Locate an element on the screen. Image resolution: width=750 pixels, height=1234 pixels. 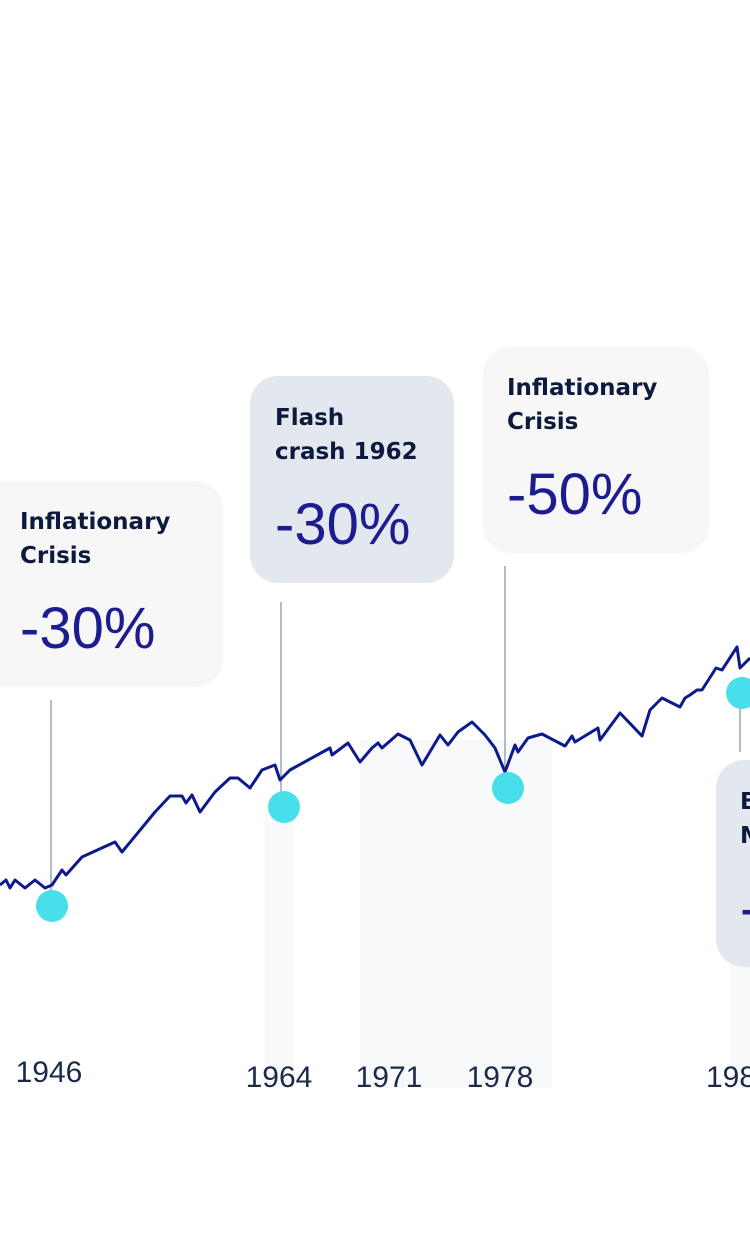
x-label: 1964 is located at coordinates (279, 1077).